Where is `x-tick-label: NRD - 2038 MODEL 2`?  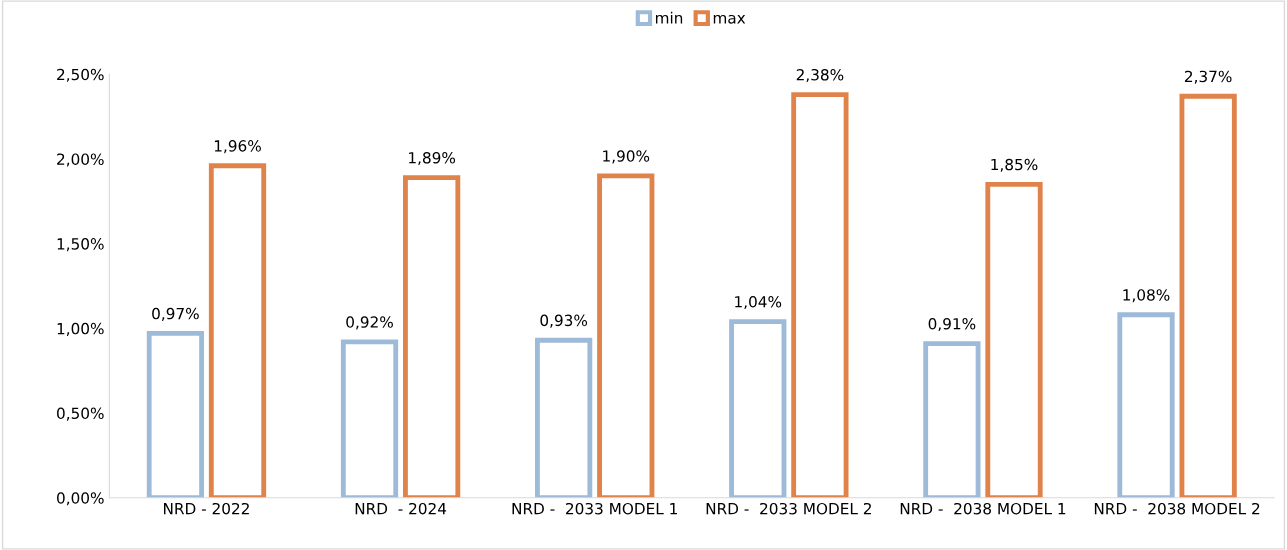
x-tick-label: NRD - 2038 MODEL 2 is located at coordinates (1177, 508).